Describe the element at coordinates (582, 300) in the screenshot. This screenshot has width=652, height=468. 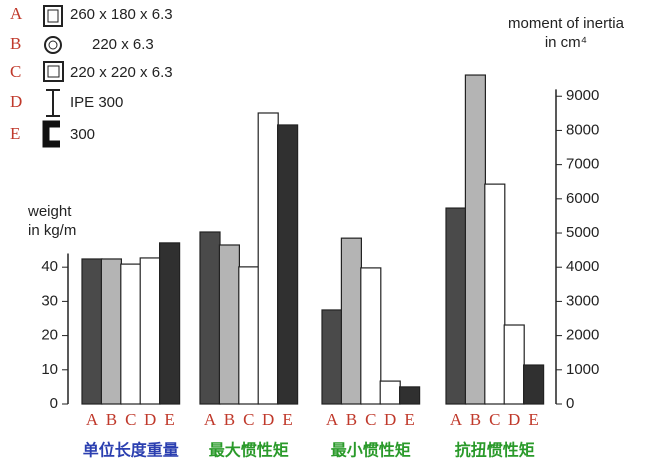
I see `y2-tick-label: 3000` at that location.